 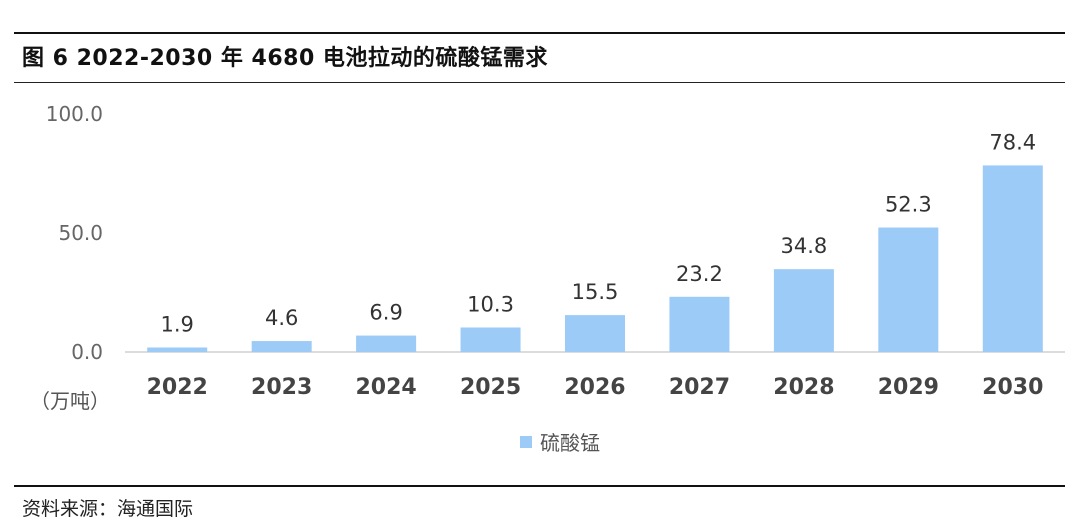 What do you see at coordinates (908, 205) in the screenshot?
I see `data-label-2029: 52.3` at bounding box center [908, 205].